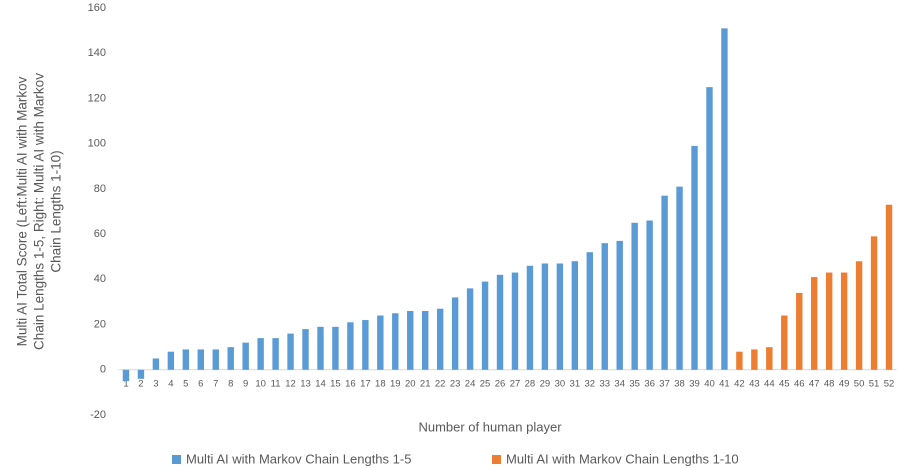 Image resolution: width=899 pixels, height=468 pixels. What do you see at coordinates (425, 383) in the screenshot?
I see `x-tick-label: 21` at bounding box center [425, 383].